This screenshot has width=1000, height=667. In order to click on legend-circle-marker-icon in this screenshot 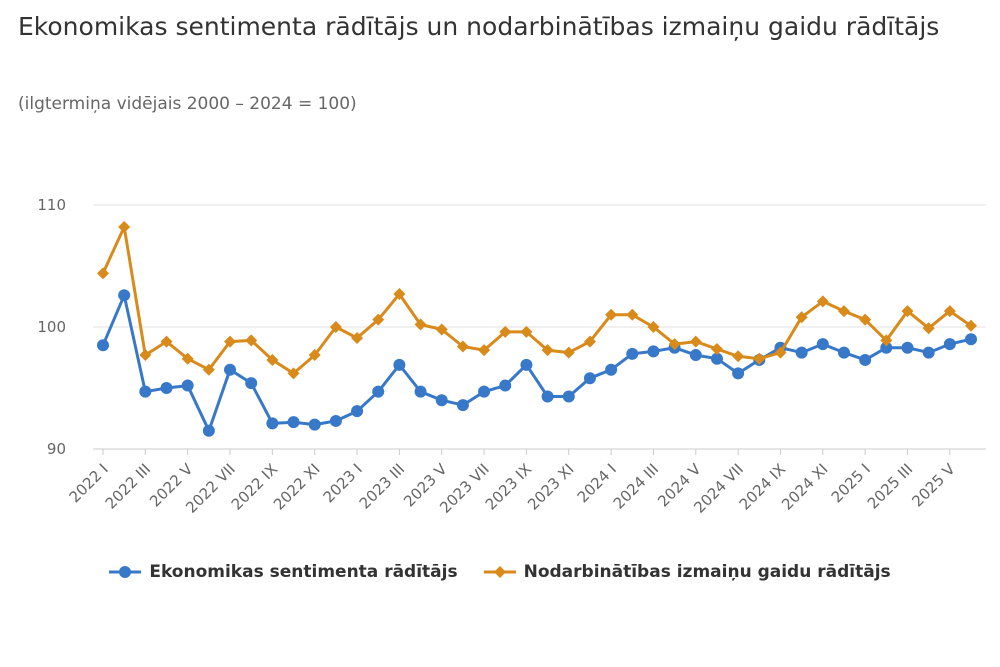, I will do `click(125, 572)`.